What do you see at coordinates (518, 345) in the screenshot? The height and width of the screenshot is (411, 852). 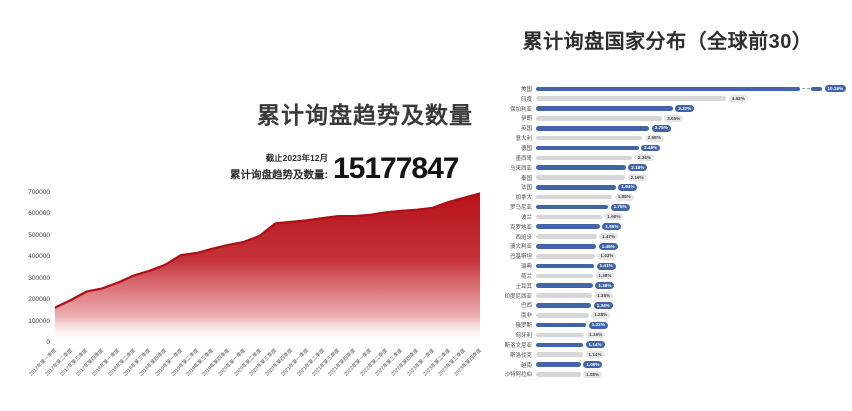 I see `country-label: 斯洛文尼亚` at bounding box center [518, 345].